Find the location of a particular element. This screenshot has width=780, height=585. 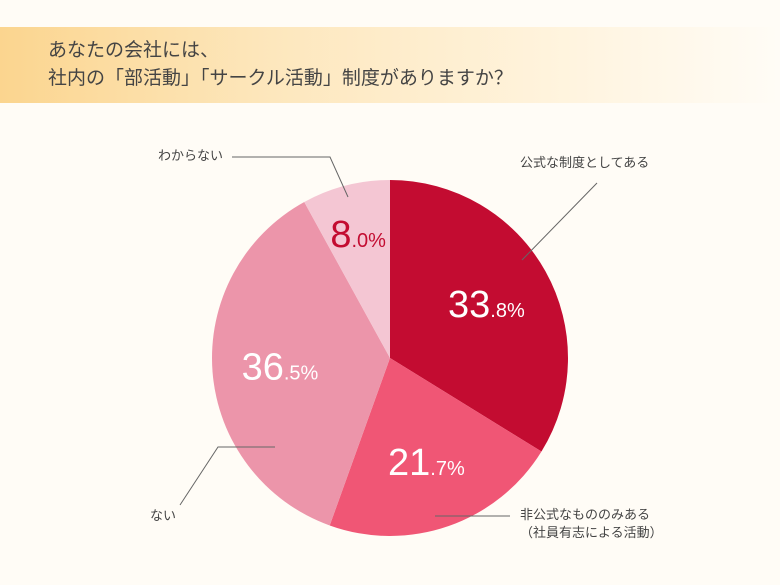

pie-slice-official is located at coordinates (479, 316).